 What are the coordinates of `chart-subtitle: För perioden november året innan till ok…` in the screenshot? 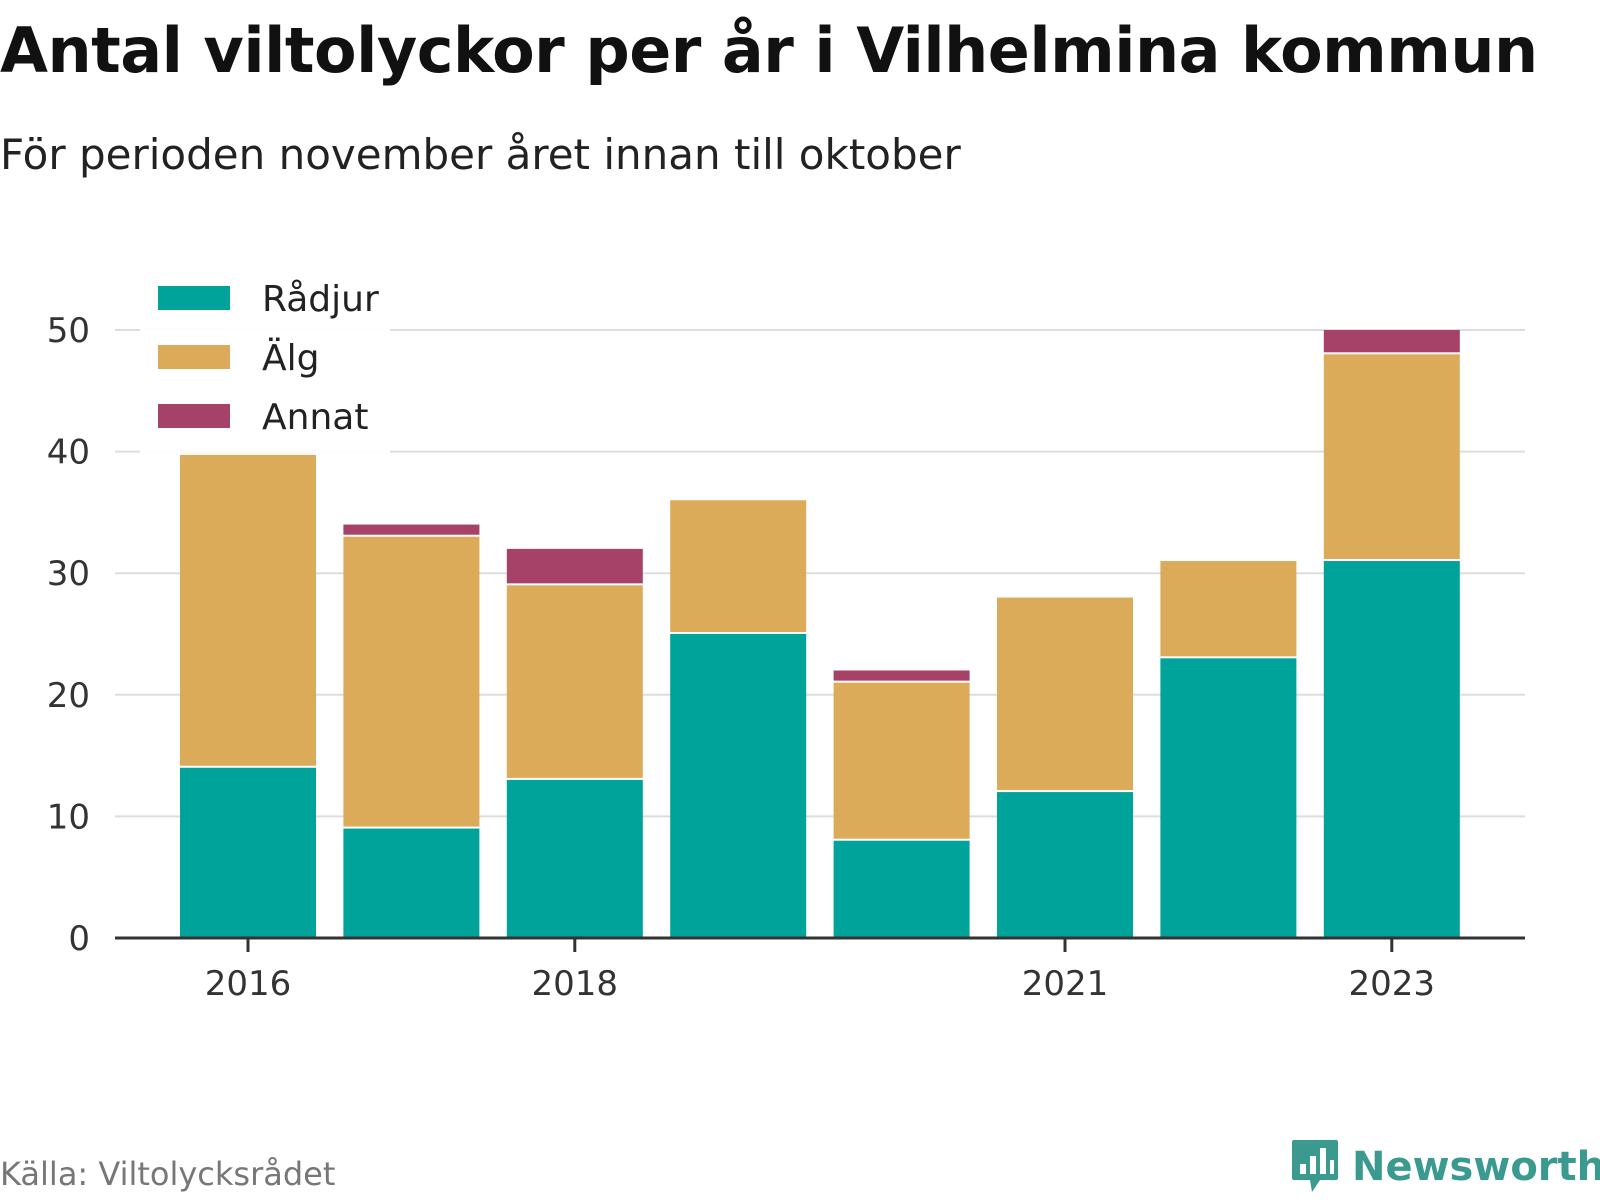 It's located at (480, 154).